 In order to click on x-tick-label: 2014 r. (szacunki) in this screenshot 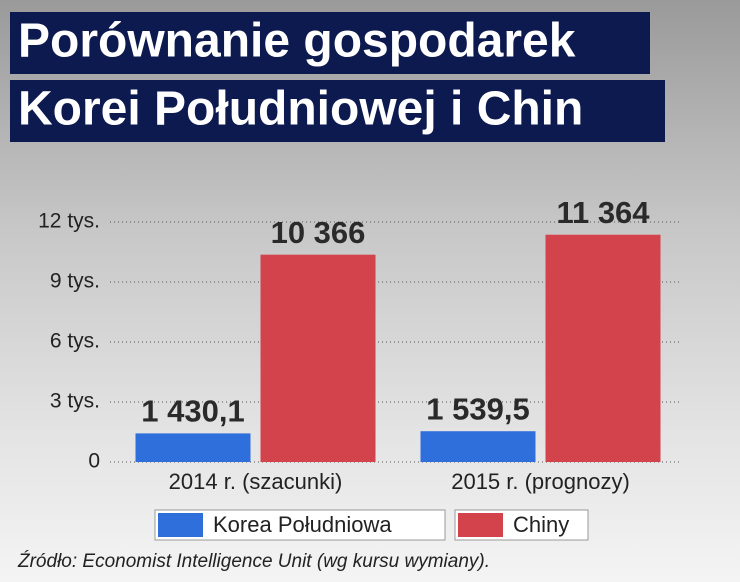, I will do `click(256, 481)`.